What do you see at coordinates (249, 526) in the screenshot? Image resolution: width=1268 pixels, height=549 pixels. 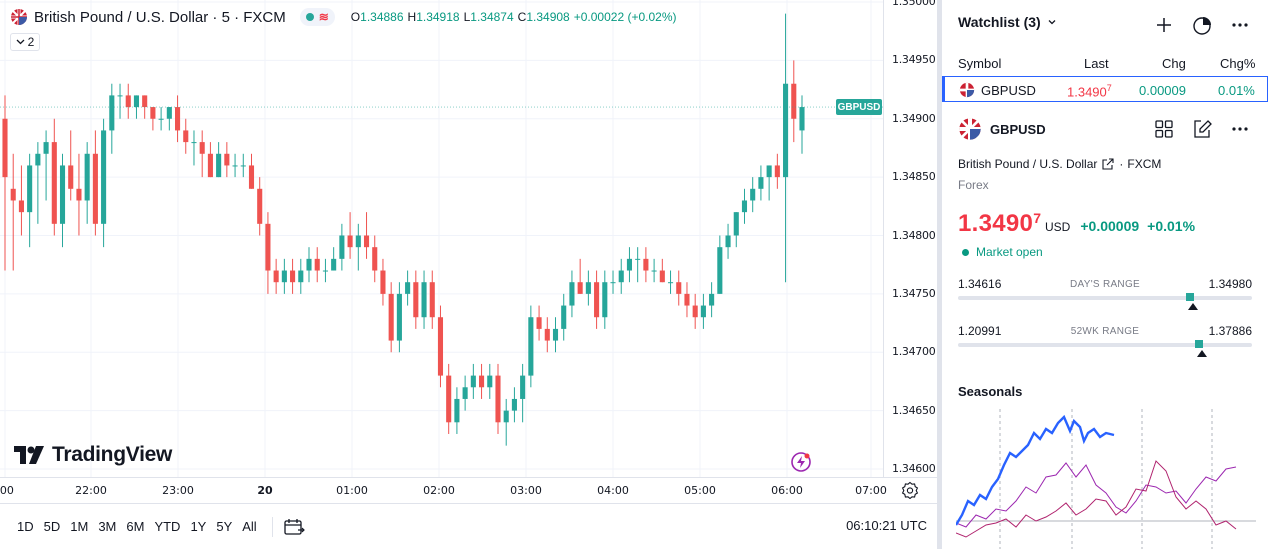 I see `range-button-all: All` at bounding box center [249, 526].